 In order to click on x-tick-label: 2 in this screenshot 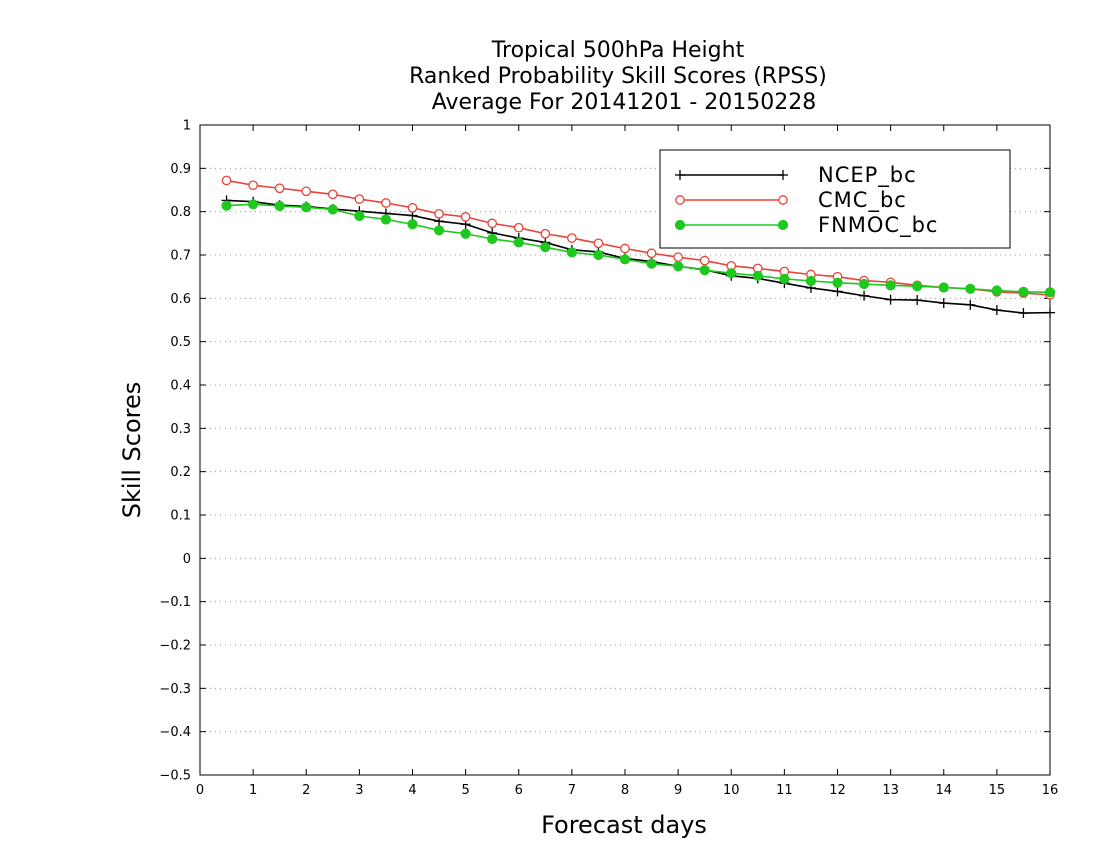, I will do `click(306, 790)`.